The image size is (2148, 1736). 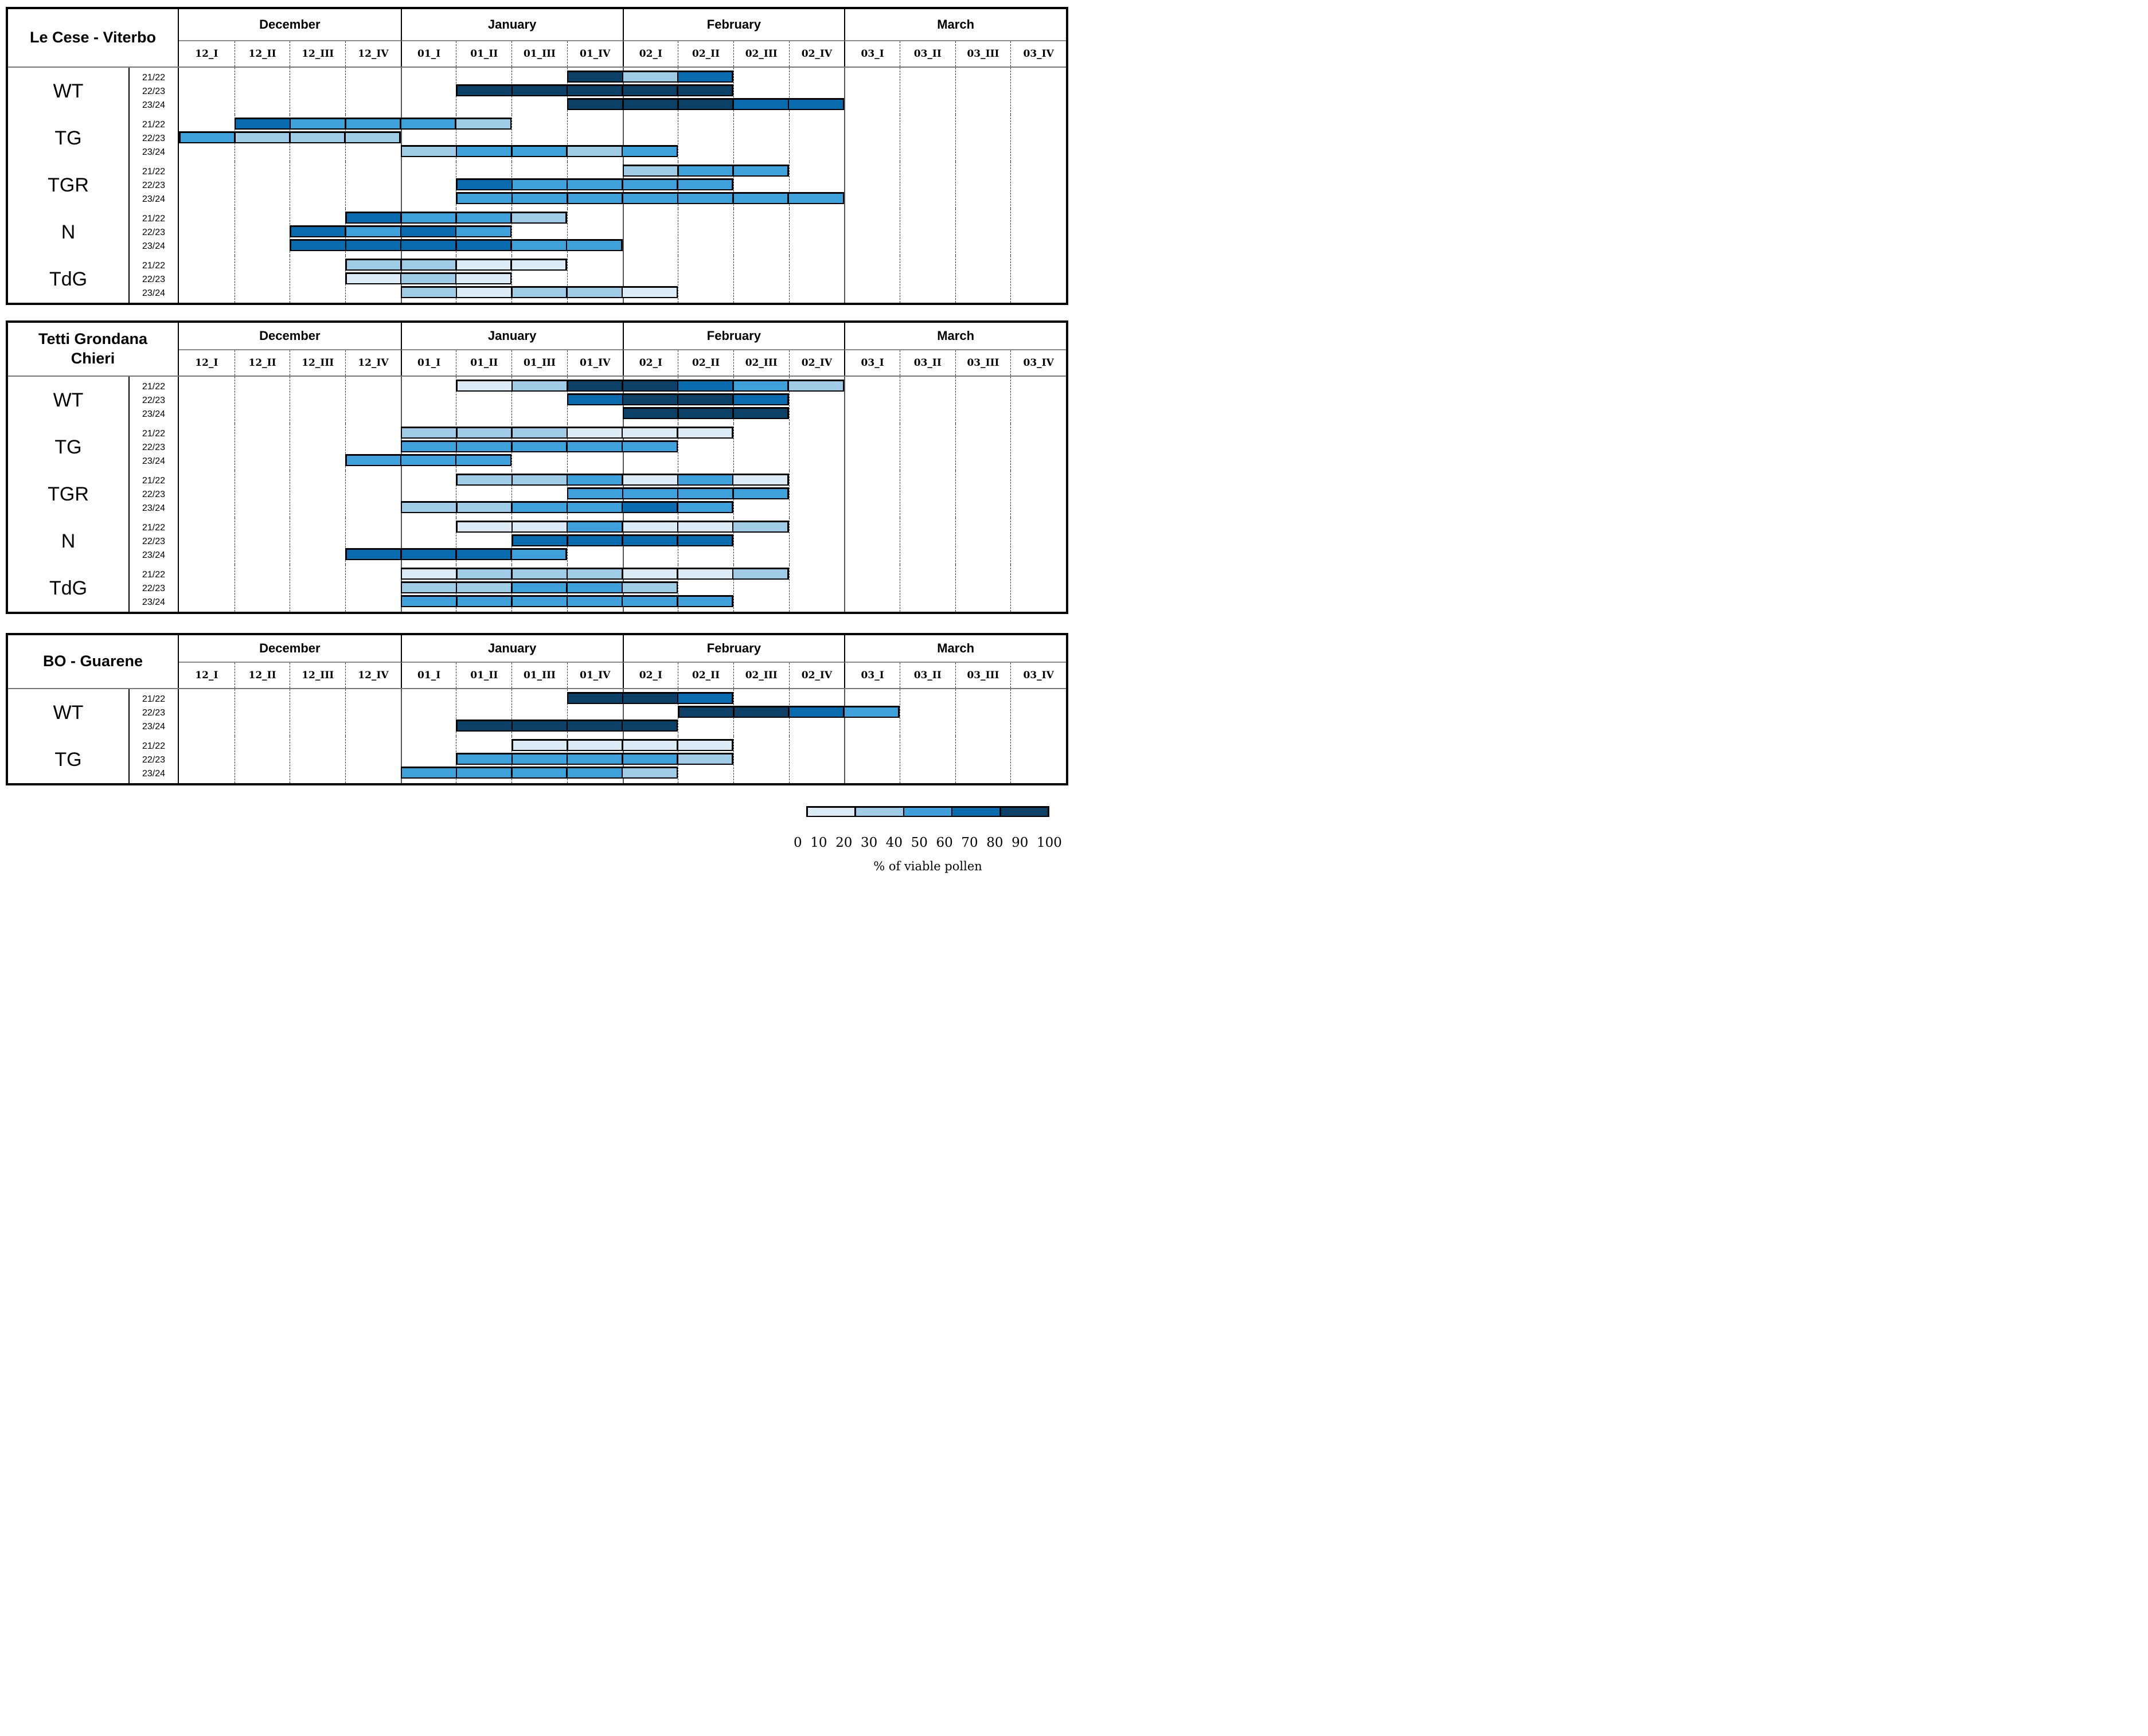 What do you see at coordinates (262, 363) in the screenshot?
I see `week-header: 12_II` at bounding box center [262, 363].